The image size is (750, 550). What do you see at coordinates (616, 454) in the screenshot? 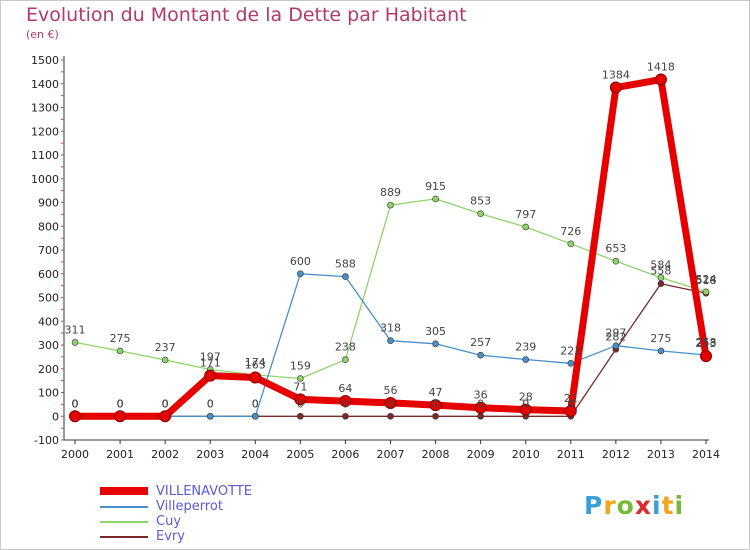
I see `x-tick-label: 2012` at bounding box center [616, 454].